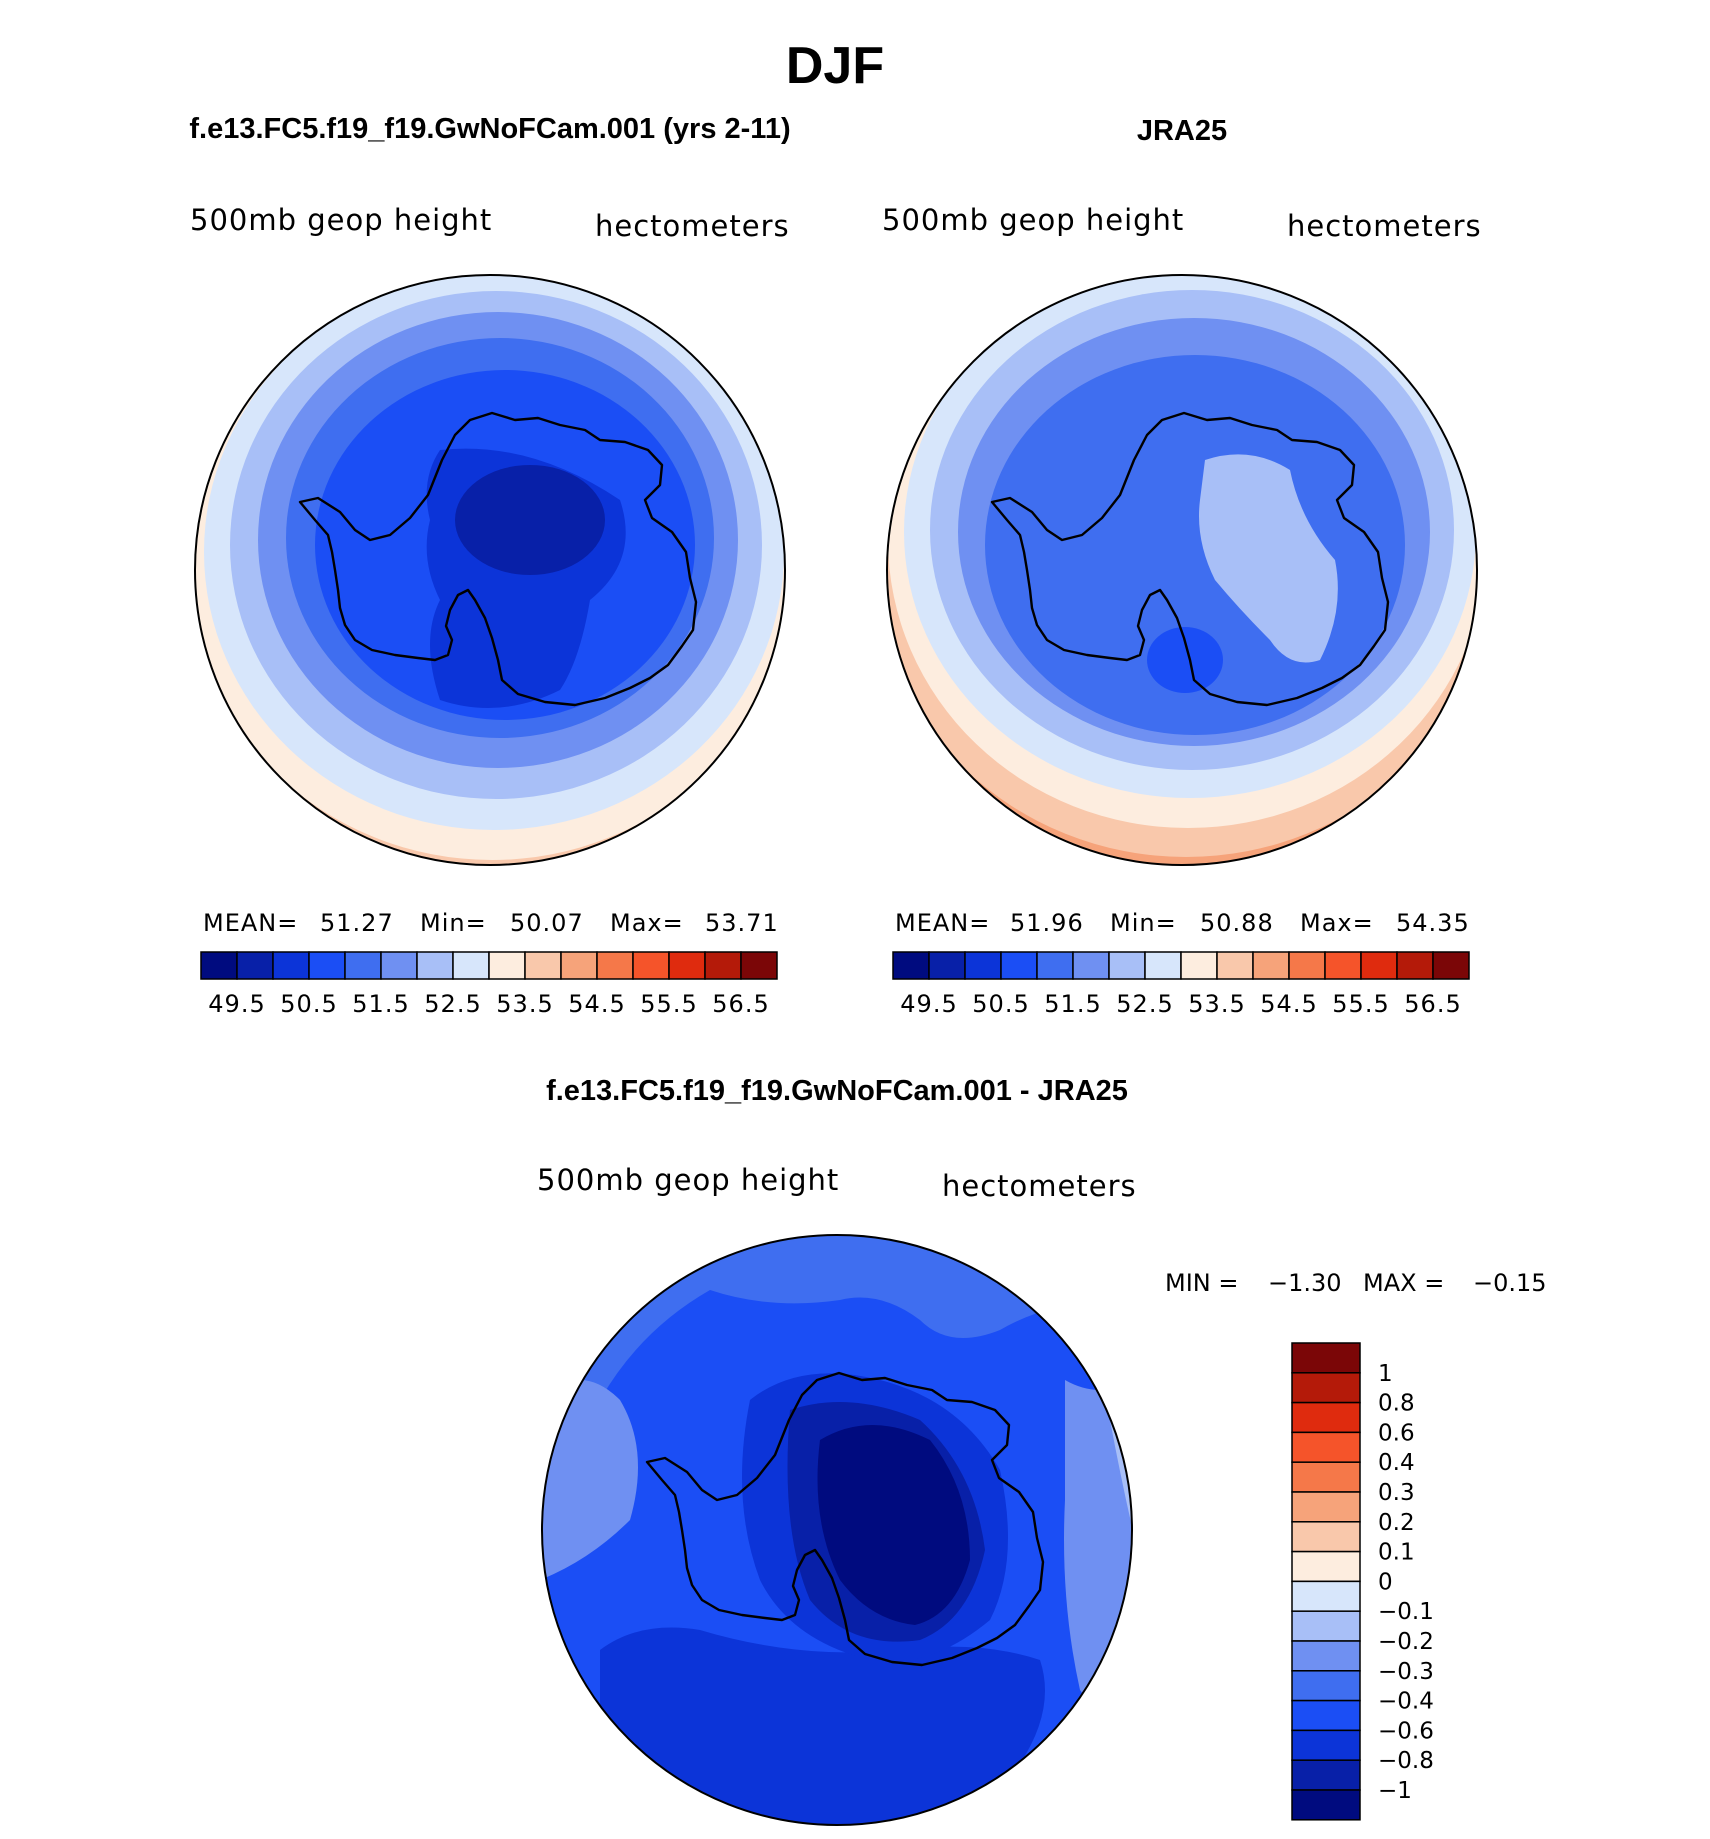 Image resolution: width=1710 pixels, height=1839 pixels. Describe the element at coordinates (742, 923) in the screenshot. I see `panel-model-max: 53.71` at that location.